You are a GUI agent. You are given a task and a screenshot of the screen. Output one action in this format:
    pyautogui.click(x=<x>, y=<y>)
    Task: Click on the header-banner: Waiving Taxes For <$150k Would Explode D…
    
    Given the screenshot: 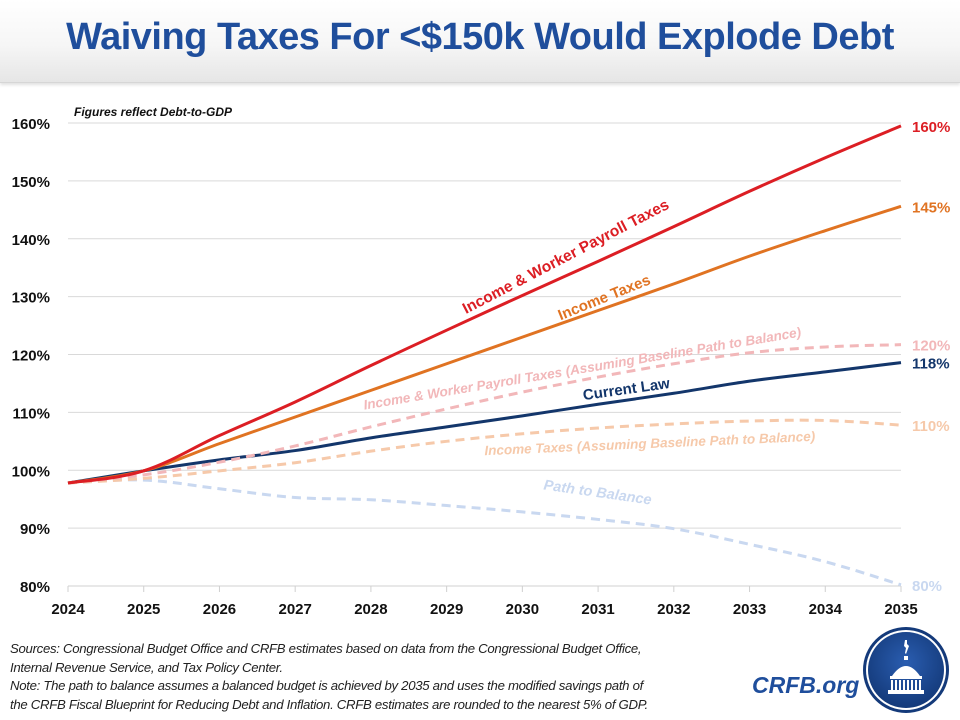 What is the action you would take?
    pyautogui.click(x=480, y=41)
    